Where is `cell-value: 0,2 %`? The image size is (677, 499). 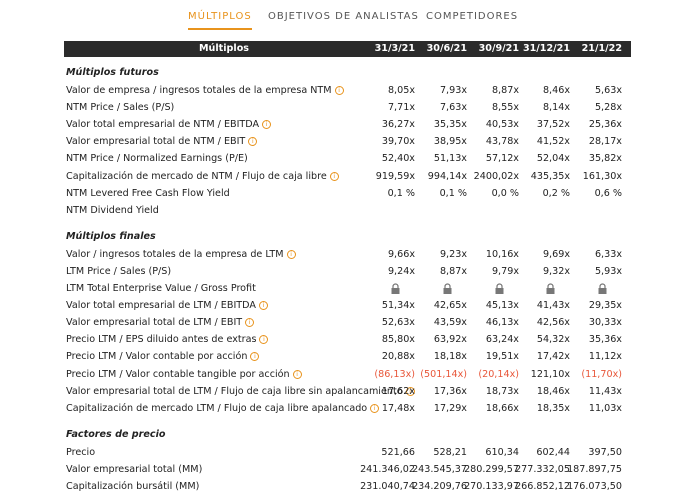 cell-value: 0,2 % is located at coordinates (556, 193).